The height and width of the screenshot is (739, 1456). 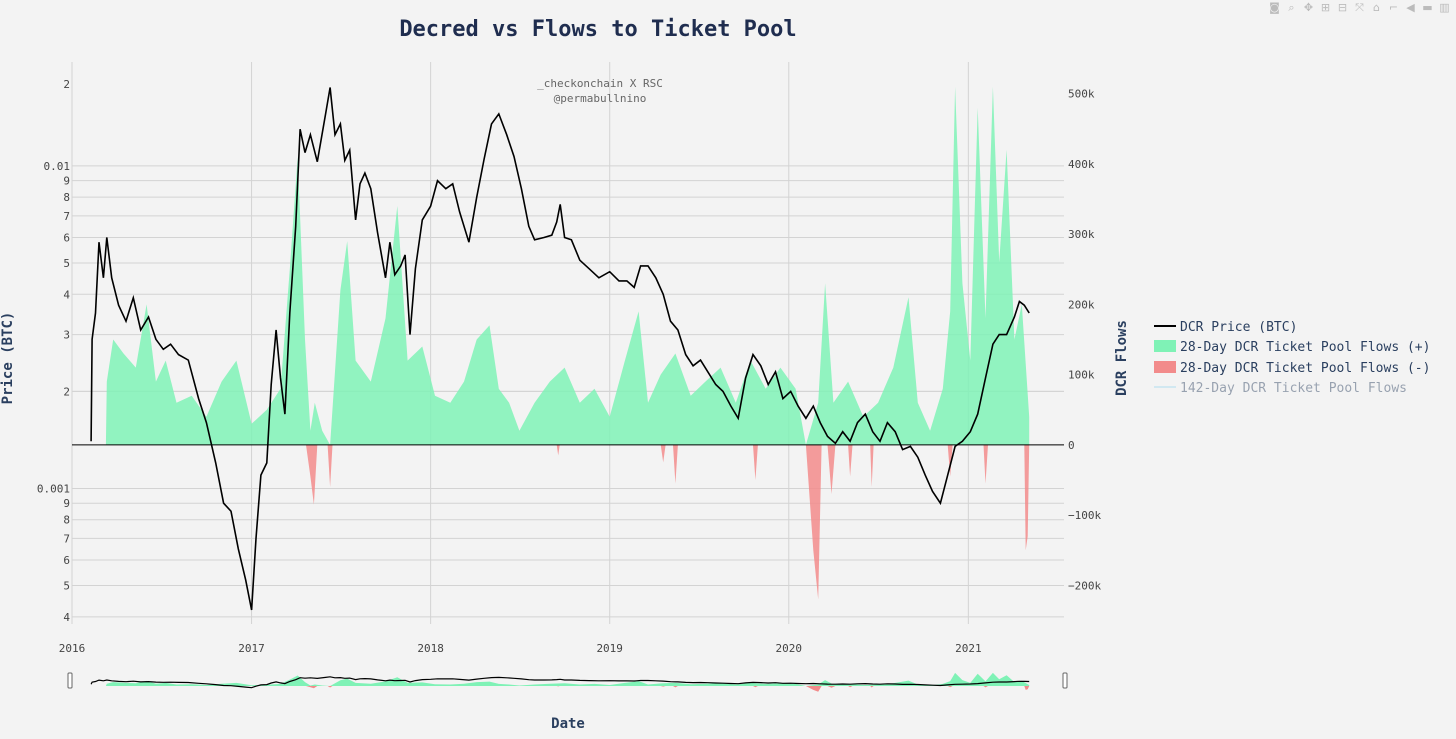 What do you see at coordinates (1065, 680) in the screenshot?
I see `range-slider-right-handle` at bounding box center [1065, 680].